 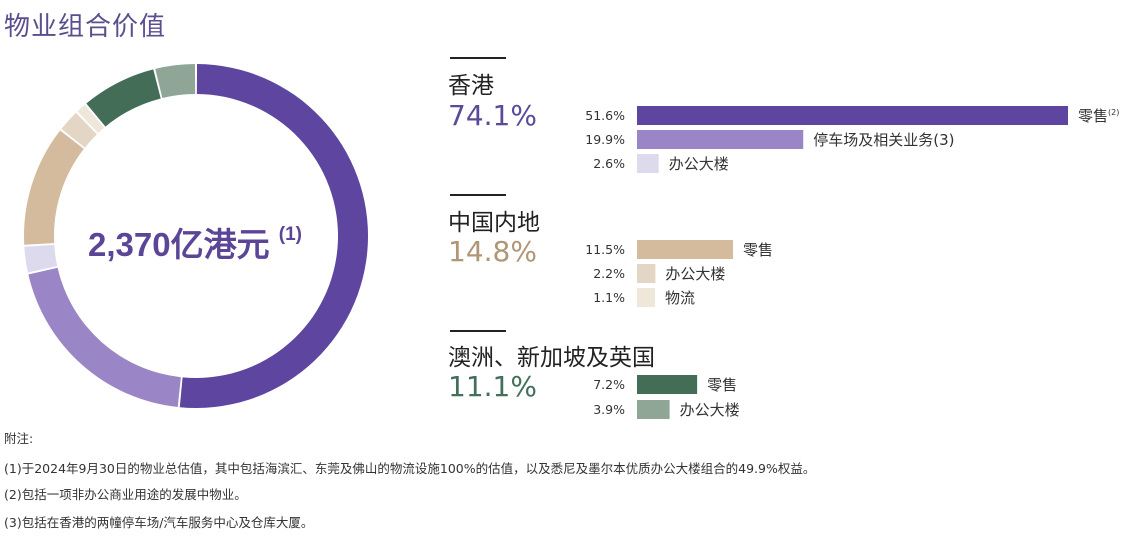 What do you see at coordinates (605, 249) in the screenshot?
I see `bar-value-label: 11.5%` at bounding box center [605, 249].